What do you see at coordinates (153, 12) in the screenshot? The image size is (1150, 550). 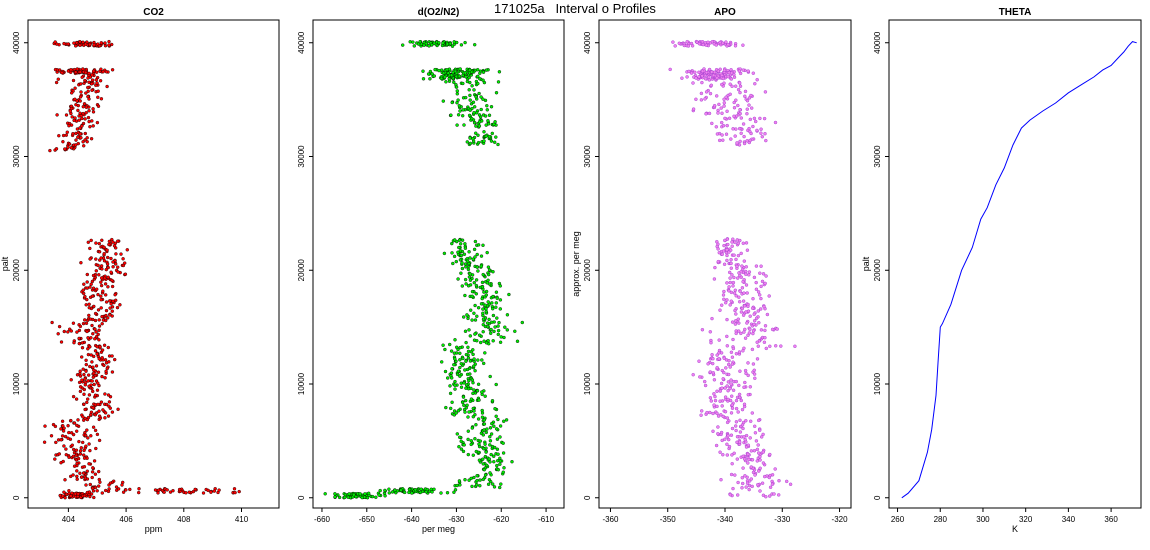 I see `panel-title: CO2` at bounding box center [153, 12].